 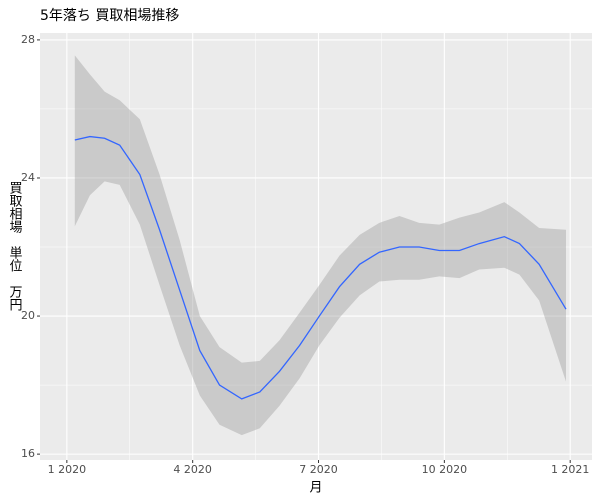 I want to click on y-tick-label: 28, so click(x=28, y=39).